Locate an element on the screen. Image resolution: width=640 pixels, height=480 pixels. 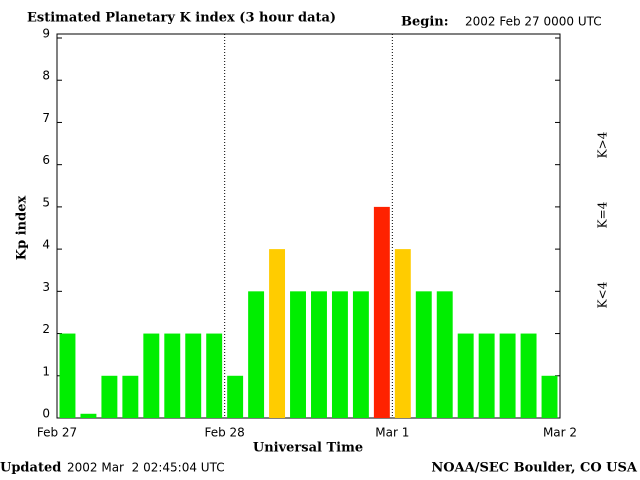
y-tick-label: 8 is located at coordinates (46, 76).